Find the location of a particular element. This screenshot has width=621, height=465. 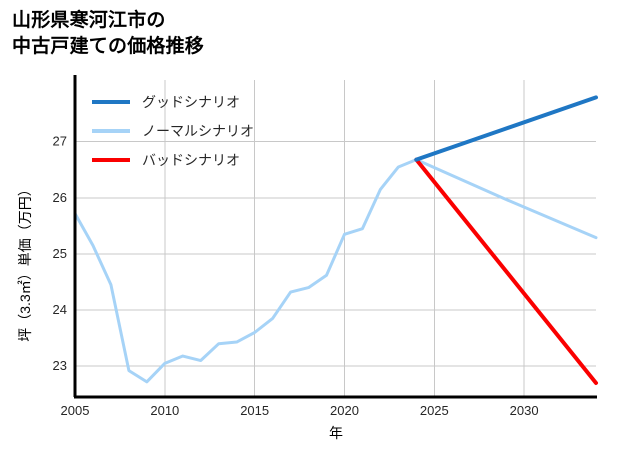

y-tick-label: 27 is located at coordinates (60, 141).